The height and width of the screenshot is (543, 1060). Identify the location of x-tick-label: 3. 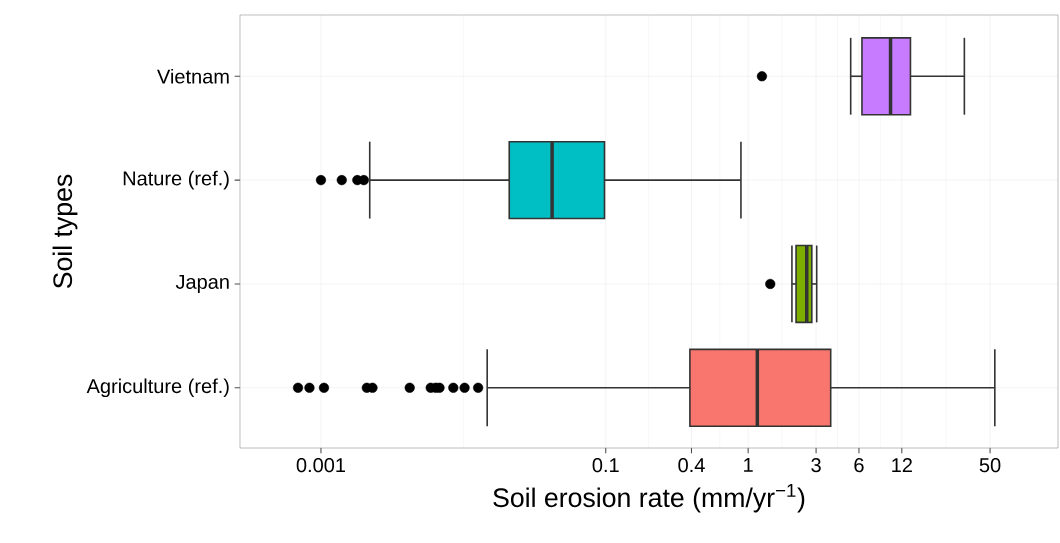
(816, 465).